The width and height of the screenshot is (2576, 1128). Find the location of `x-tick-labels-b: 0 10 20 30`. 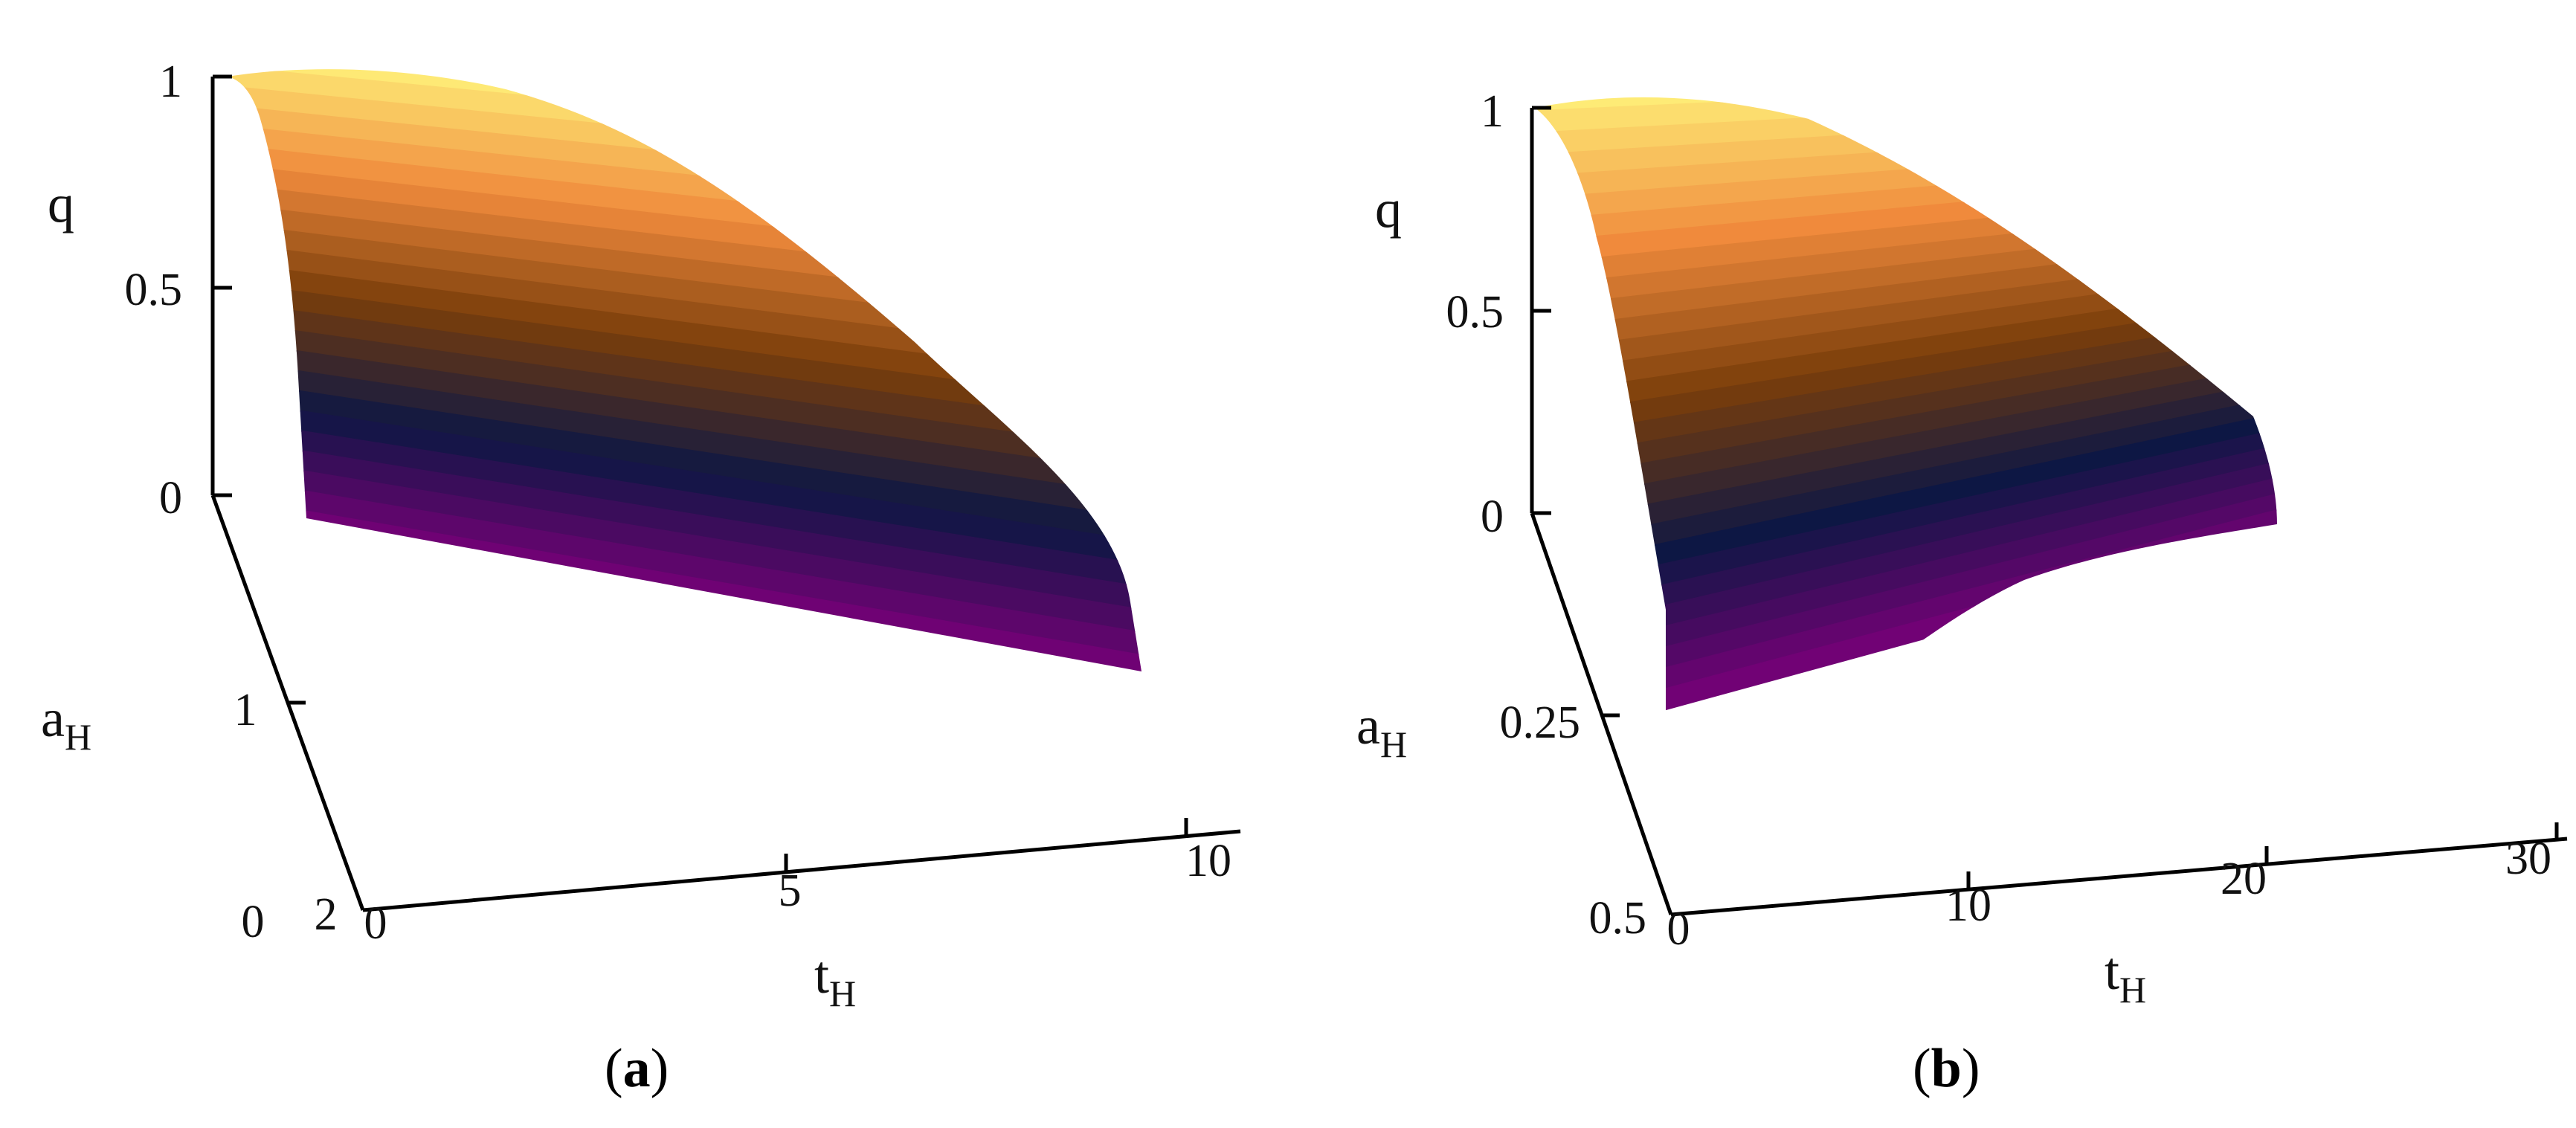

x-tick-labels-b: 0 10 20 30 is located at coordinates (2109, 894).